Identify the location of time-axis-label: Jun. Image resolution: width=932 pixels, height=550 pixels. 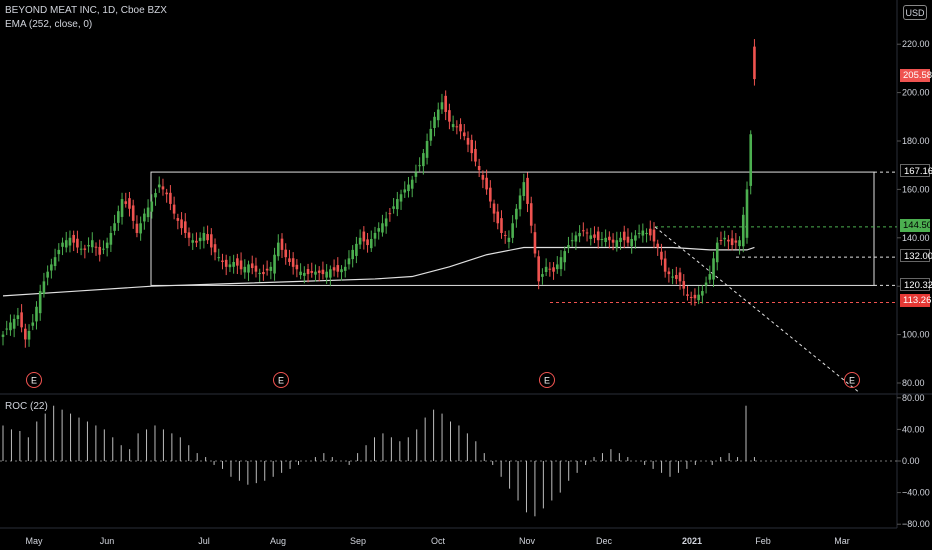
(107, 541).